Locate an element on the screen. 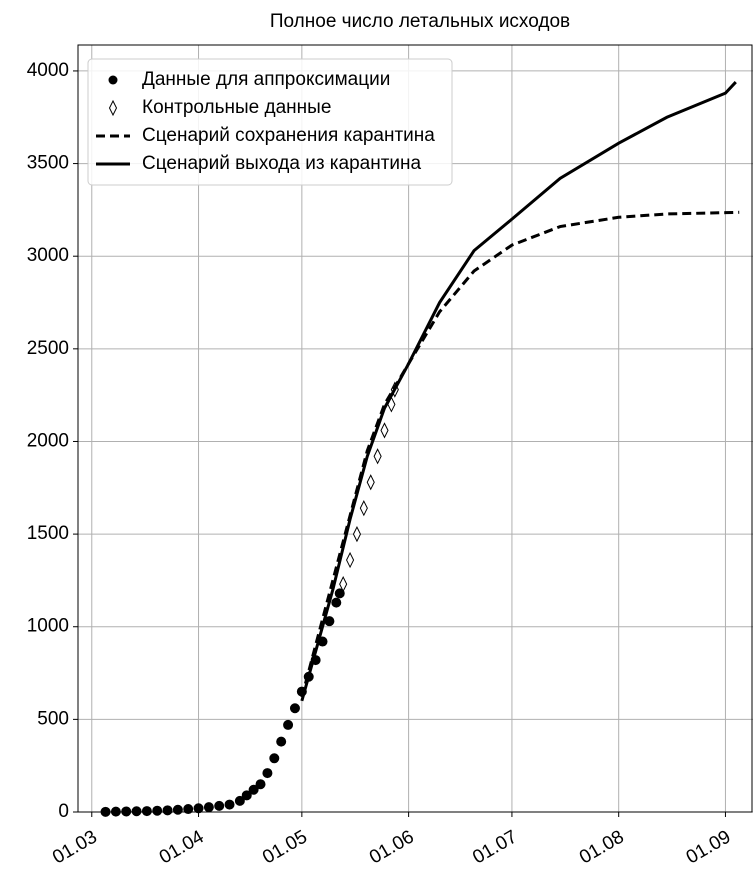 The width and height of the screenshot is (753, 889). legend-label: Сценарий сохранения карантина is located at coordinates (288, 135).